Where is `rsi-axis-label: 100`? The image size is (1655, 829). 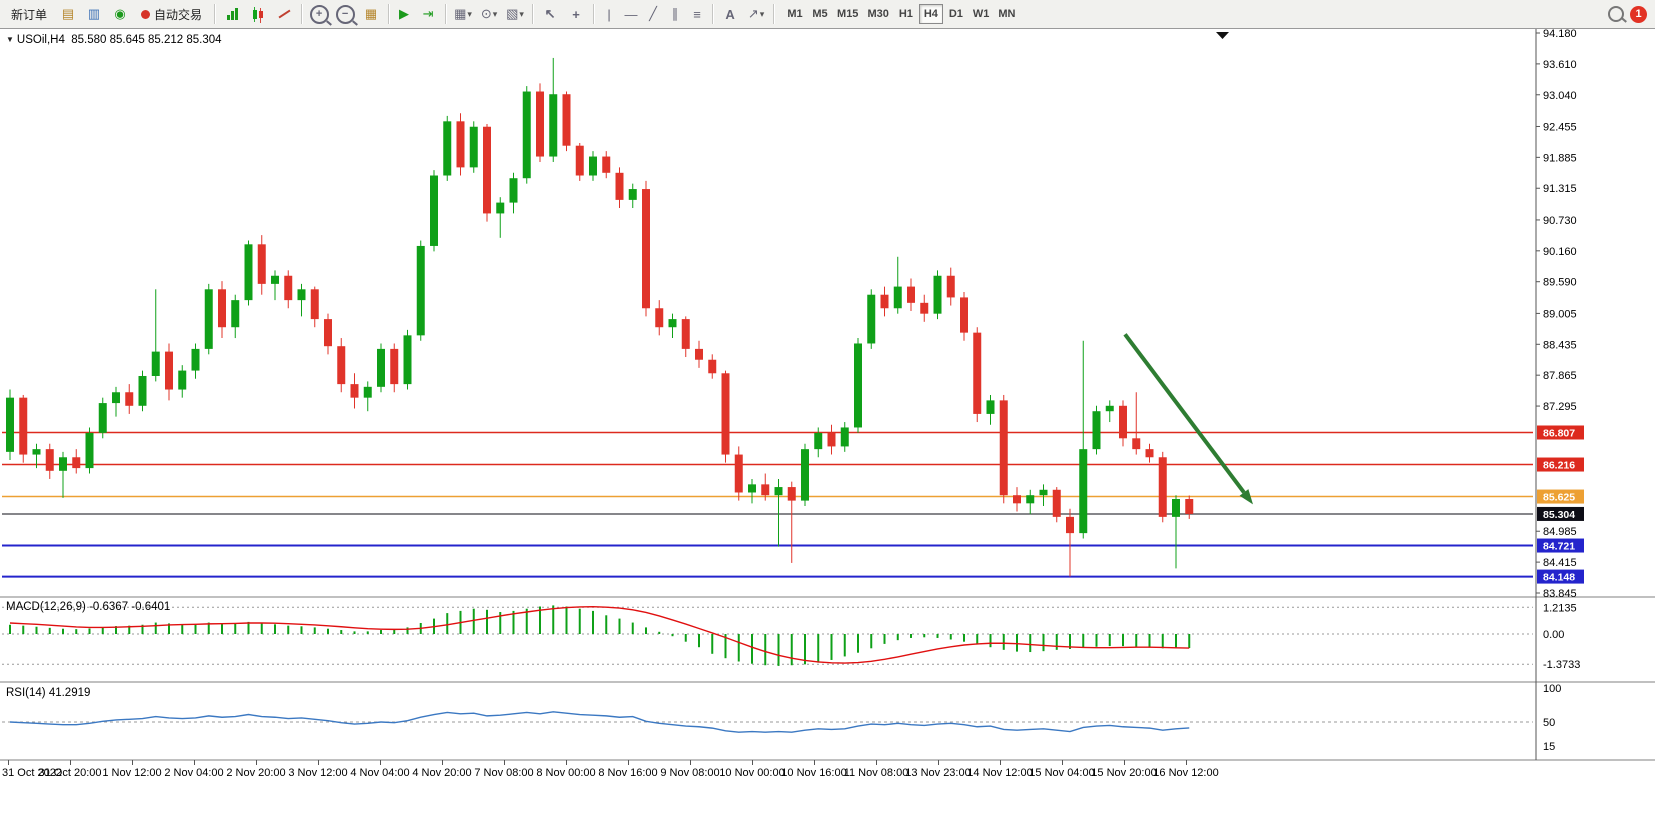
rsi-axis-label: 100 is located at coordinates (1552, 689).